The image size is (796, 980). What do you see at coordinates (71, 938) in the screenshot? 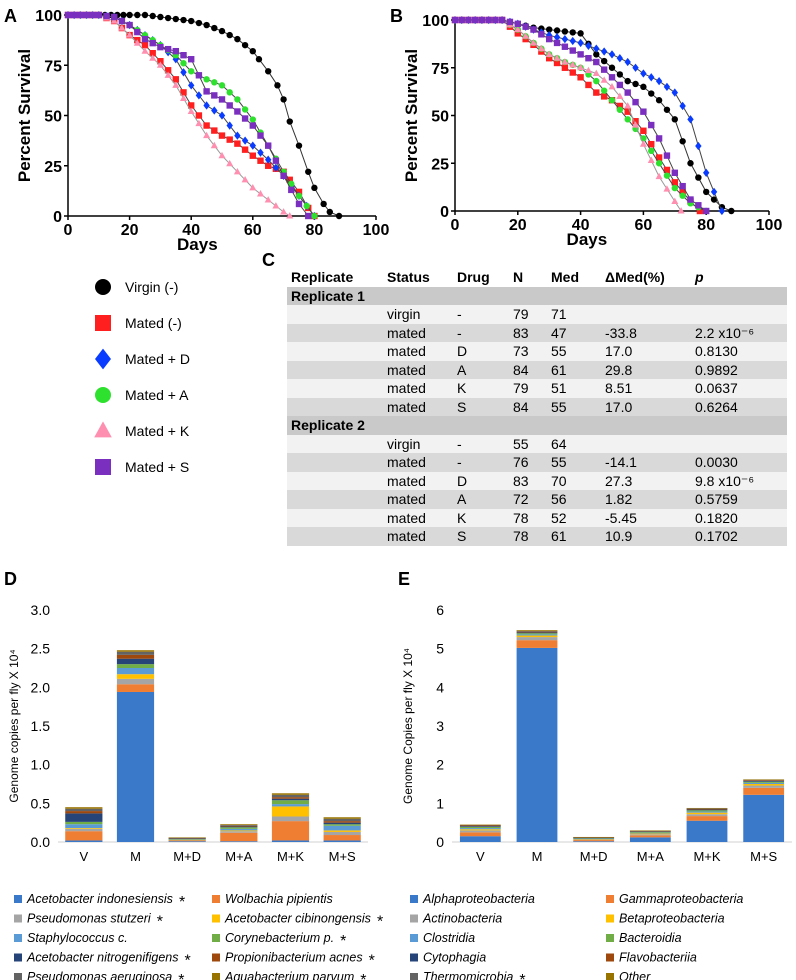
I see `legend-item: Staphylococcus c.` at bounding box center [71, 938].